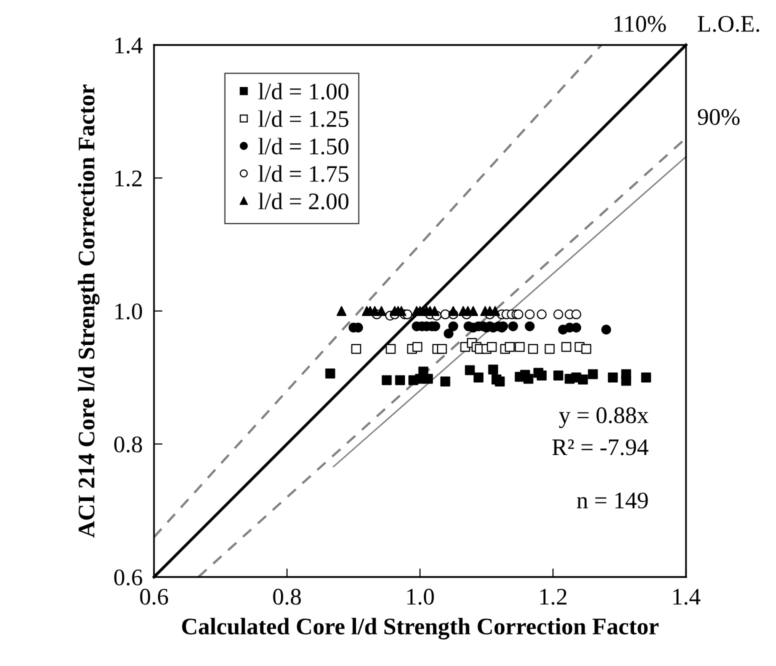 This screenshot has height=666, width=776. Describe the element at coordinates (89, 311) in the screenshot. I see `y-axis-title: ACI 214 Core l/d Strength Correction Factor` at that location.